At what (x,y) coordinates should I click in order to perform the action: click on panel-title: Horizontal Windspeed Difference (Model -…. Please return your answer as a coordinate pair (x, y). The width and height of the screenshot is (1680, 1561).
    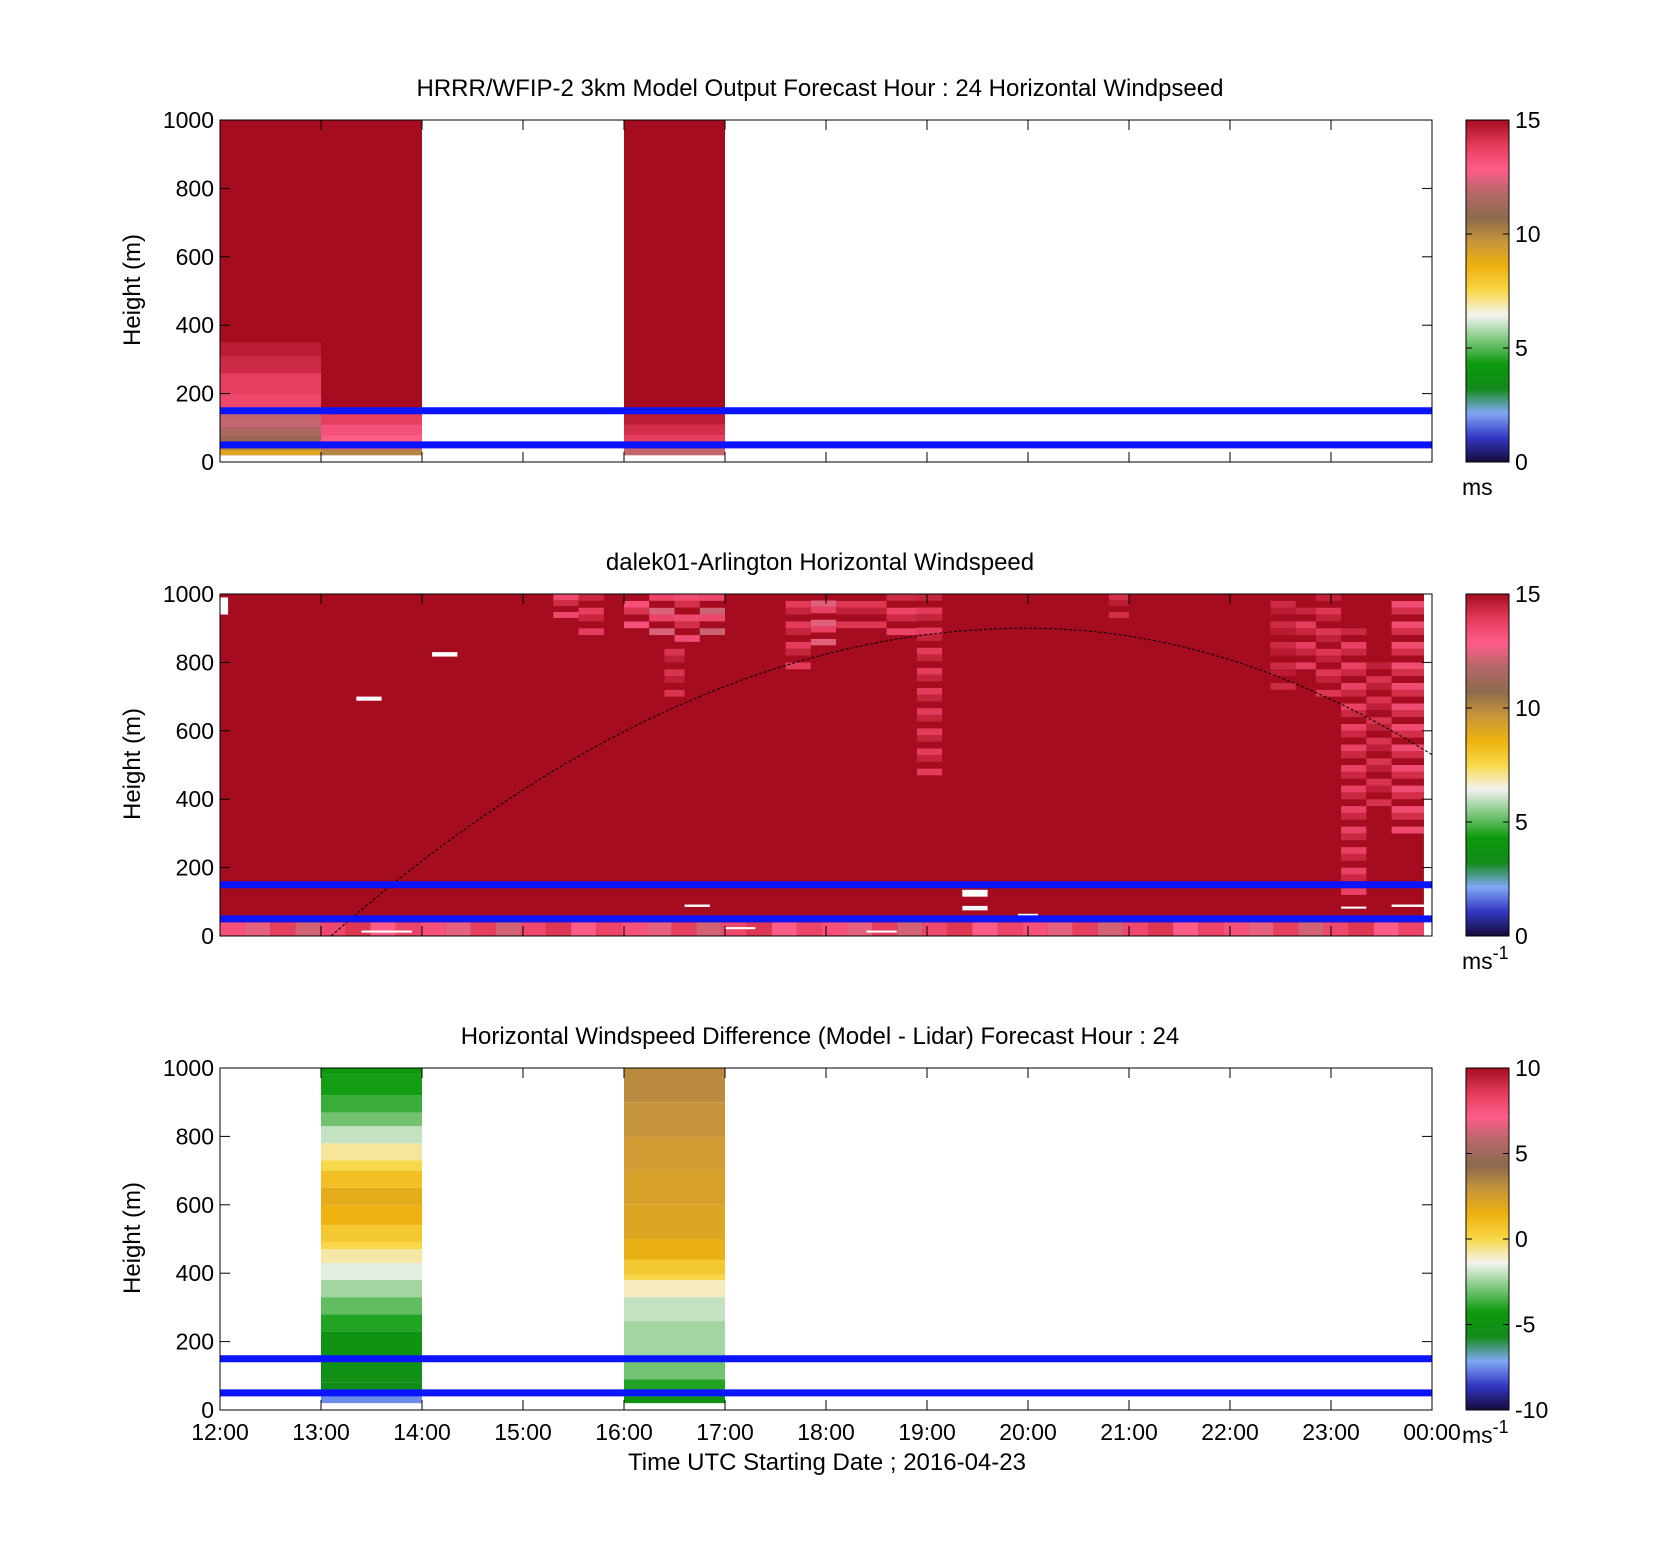
    Looking at the image, I should click on (820, 1036).